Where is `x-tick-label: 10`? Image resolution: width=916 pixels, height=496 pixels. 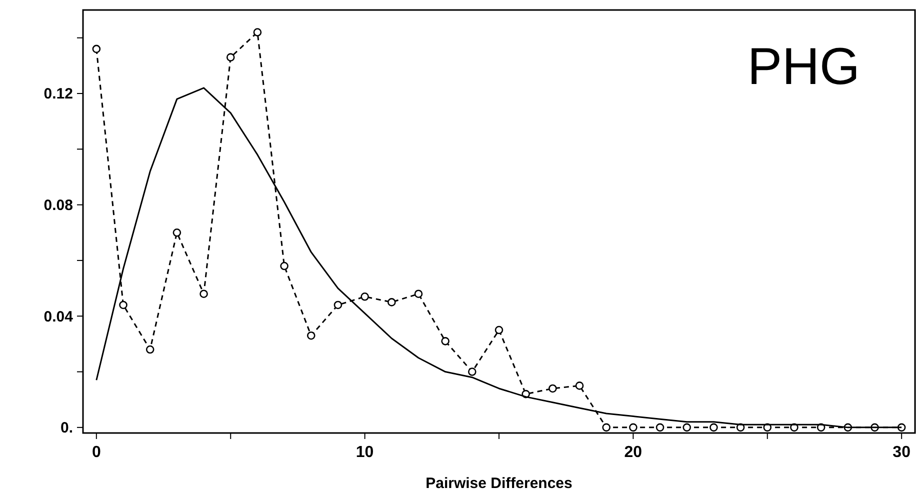 x-tick-label: 10 is located at coordinates (365, 452).